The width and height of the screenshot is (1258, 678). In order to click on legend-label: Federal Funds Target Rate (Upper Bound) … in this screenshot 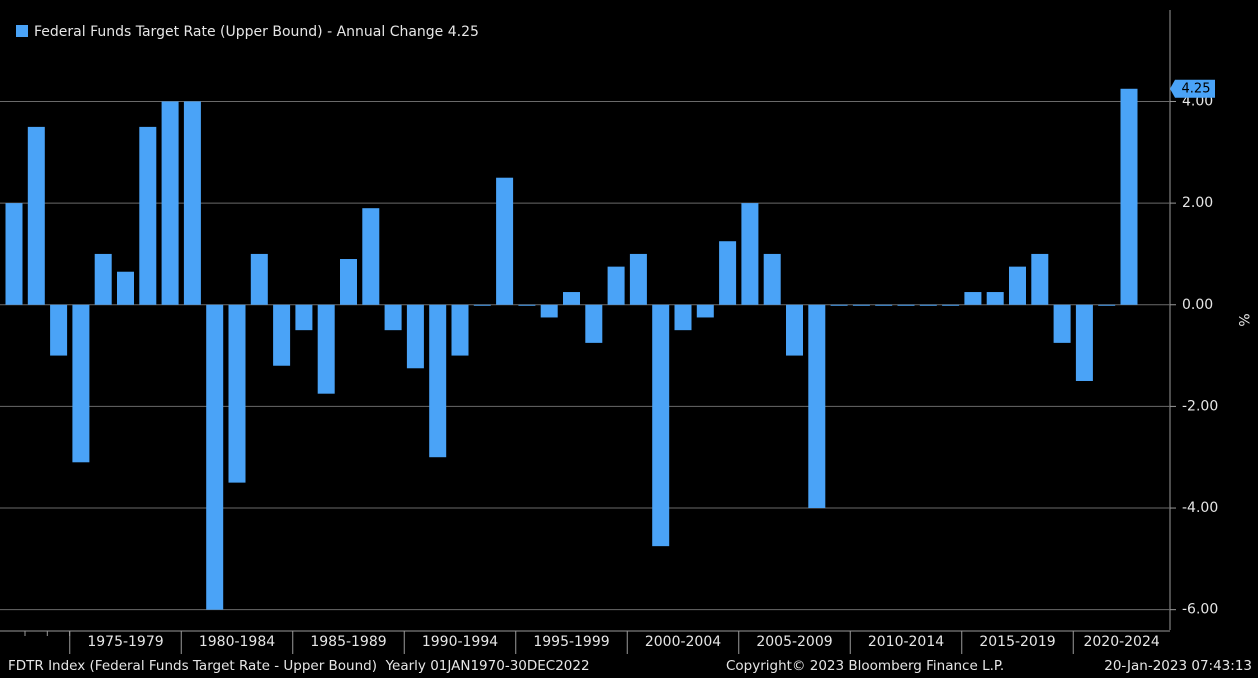, I will do `click(256, 32)`.